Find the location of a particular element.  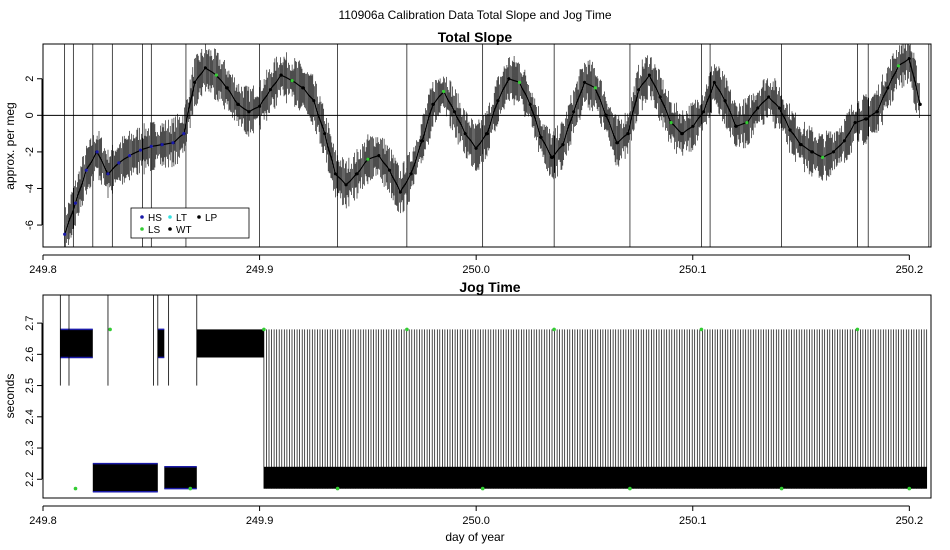

total-slope-x-tick-label: 249.8 is located at coordinates (43, 270).